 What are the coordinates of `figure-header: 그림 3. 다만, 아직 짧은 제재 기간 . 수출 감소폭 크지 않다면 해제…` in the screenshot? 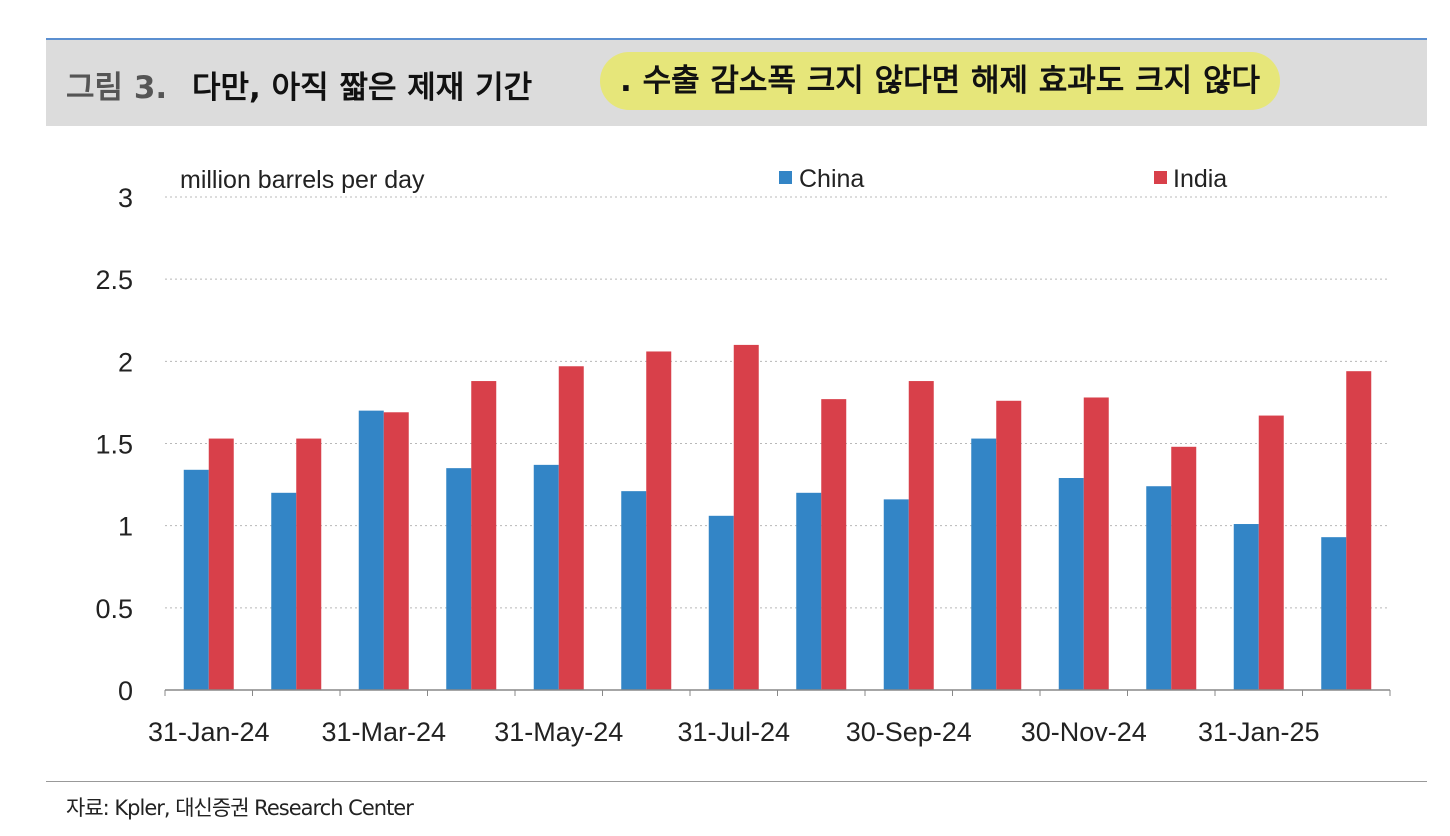 It's located at (736, 83).